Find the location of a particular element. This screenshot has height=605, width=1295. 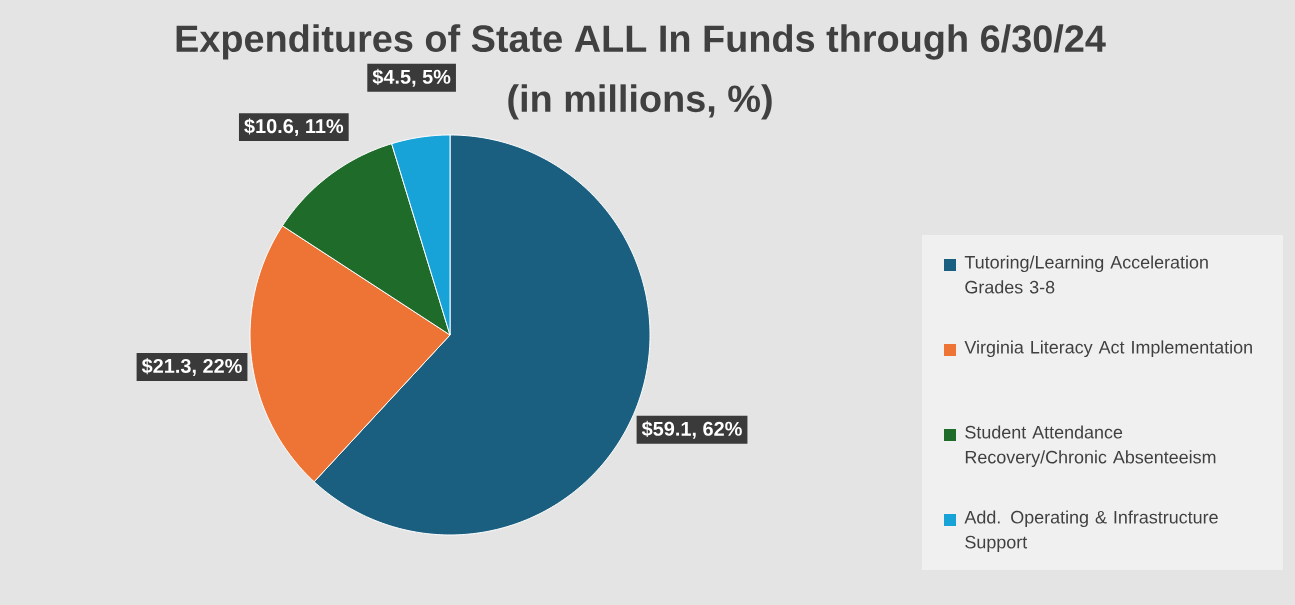

data-label: $10.6, 11% is located at coordinates (294, 127).